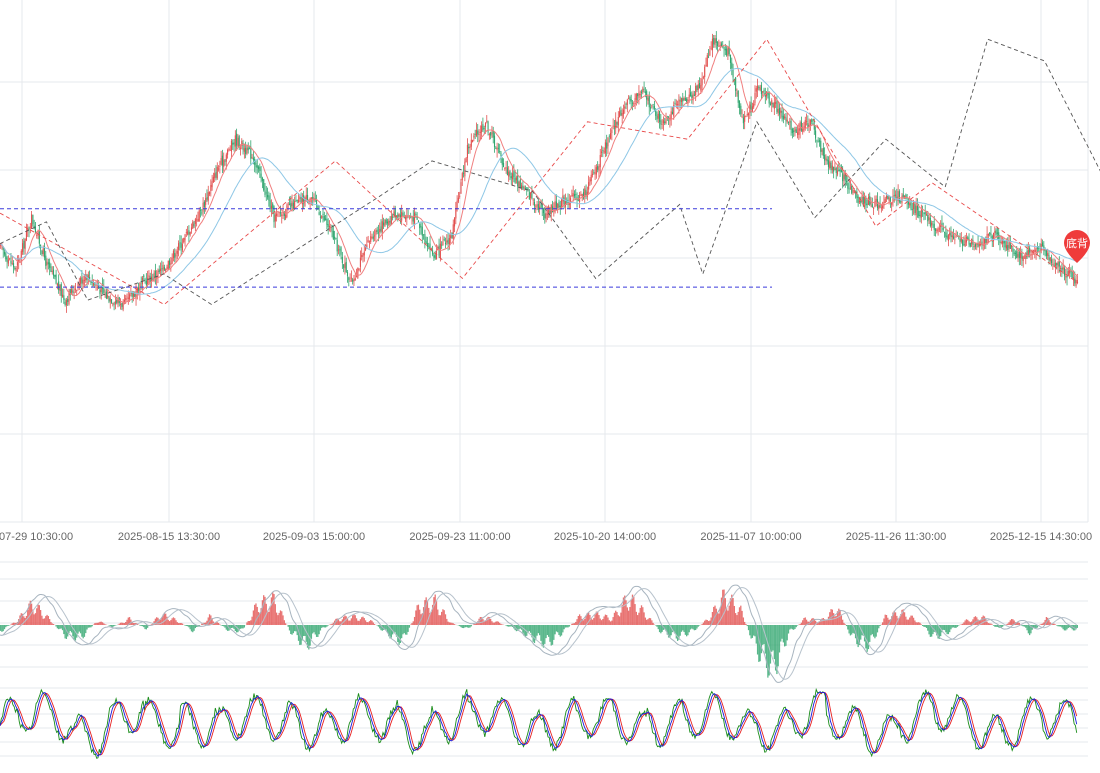  What do you see at coordinates (605, 537) in the screenshot?
I see `x-tick-label: 2025-10-20 14:00:00` at bounding box center [605, 537].